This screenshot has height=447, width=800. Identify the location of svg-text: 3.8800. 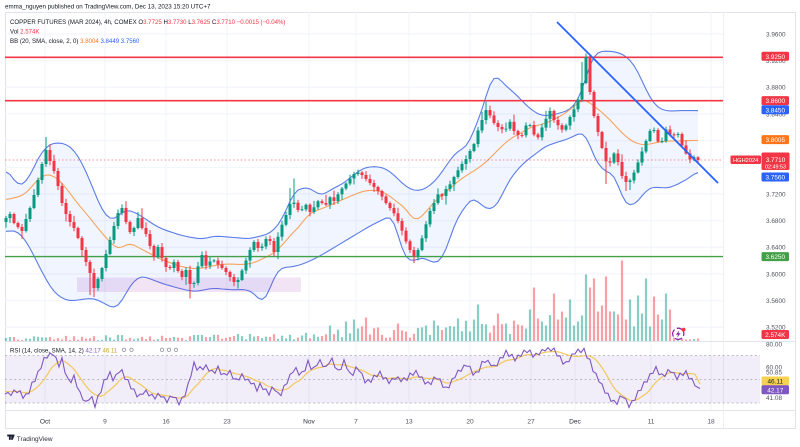
(776, 88).